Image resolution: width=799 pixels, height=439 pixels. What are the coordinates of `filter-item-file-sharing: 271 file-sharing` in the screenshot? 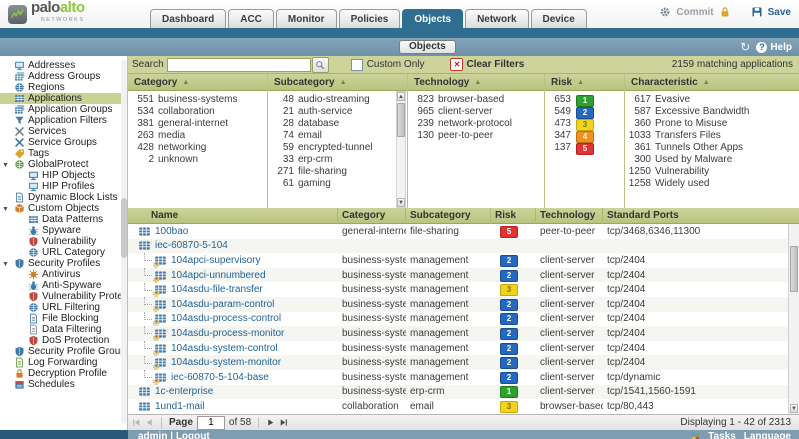 It's located at (337, 172).